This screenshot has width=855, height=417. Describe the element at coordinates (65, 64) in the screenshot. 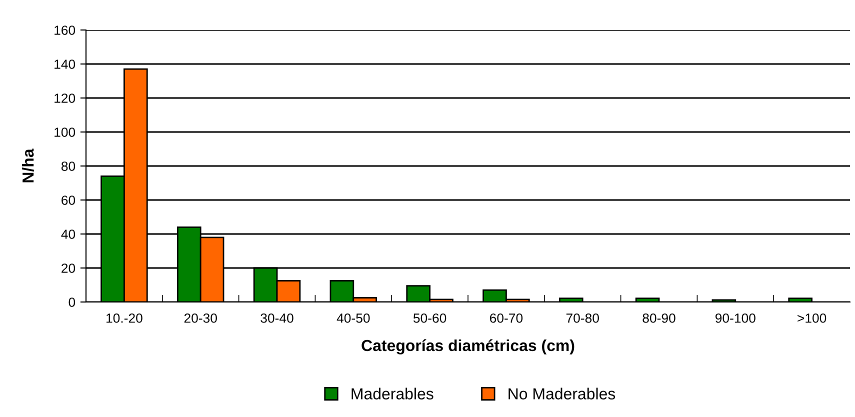

I see `y-tick-label: 140` at that location.